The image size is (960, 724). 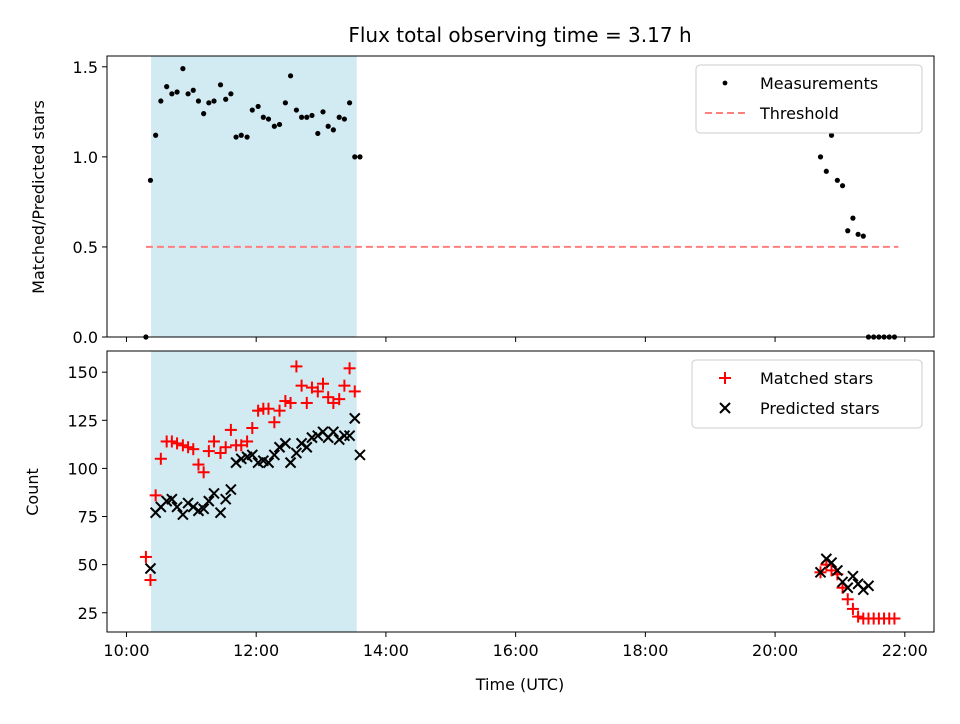 What do you see at coordinates (126, 650) in the screenshot?
I see `x-tick-label: 10:00` at bounding box center [126, 650].